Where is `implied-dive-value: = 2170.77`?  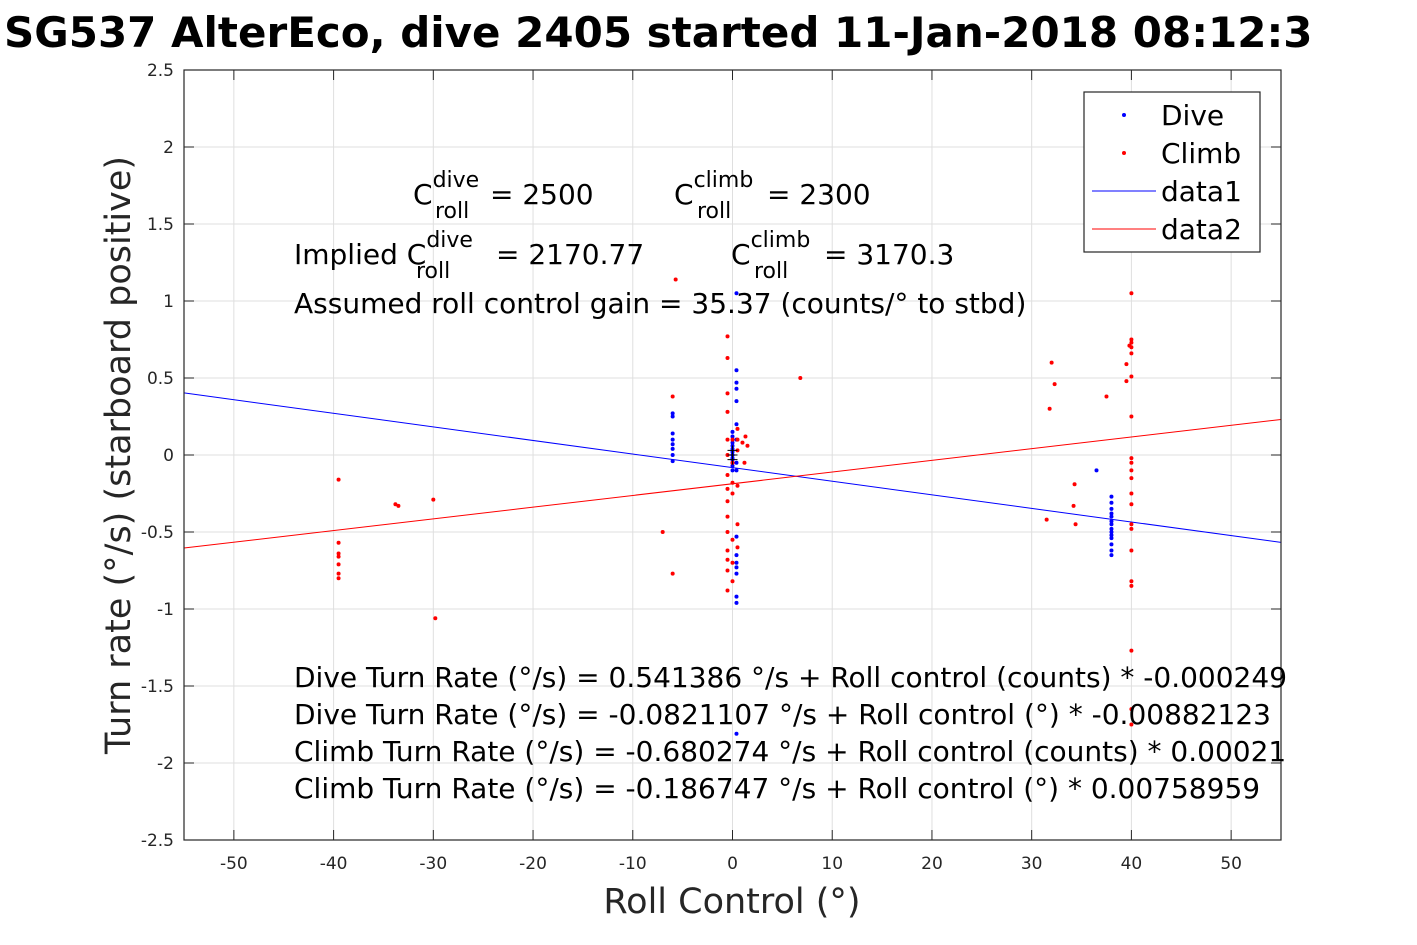
implied-dive-value: = 2170.77 is located at coordinates (570, 254).